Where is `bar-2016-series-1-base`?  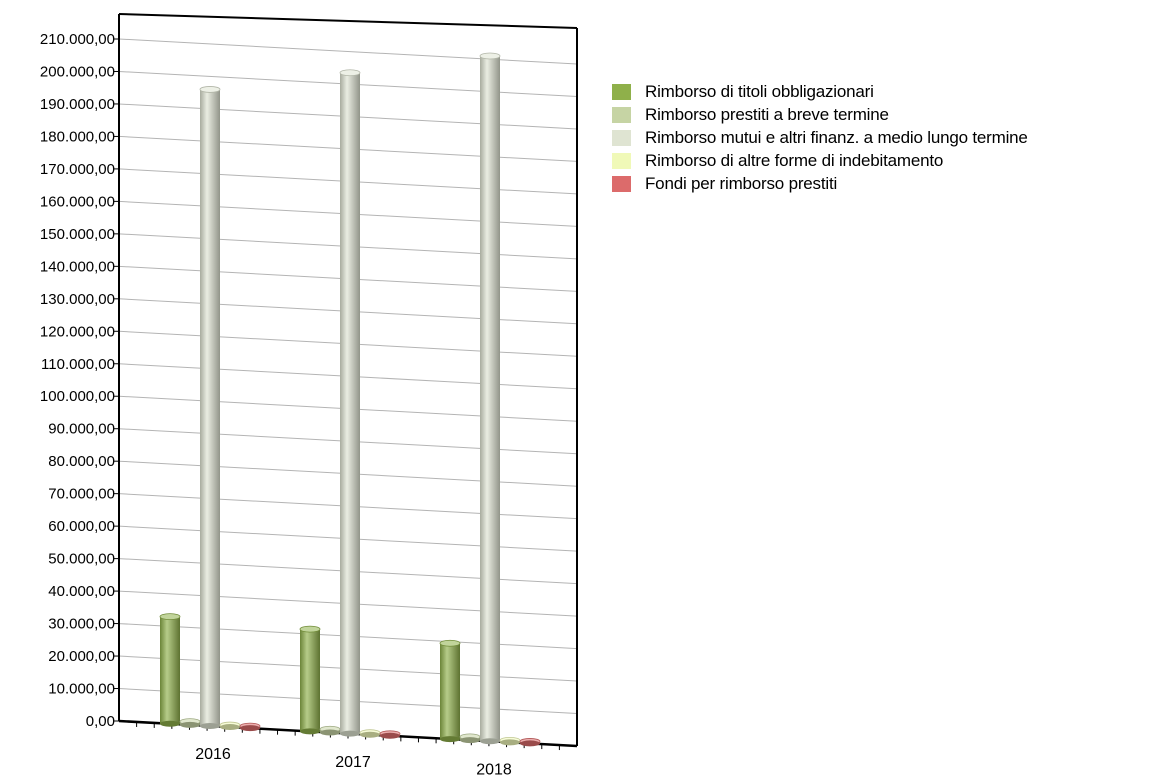
bar-2016-series-1-base is located at coordinates (170, 723).